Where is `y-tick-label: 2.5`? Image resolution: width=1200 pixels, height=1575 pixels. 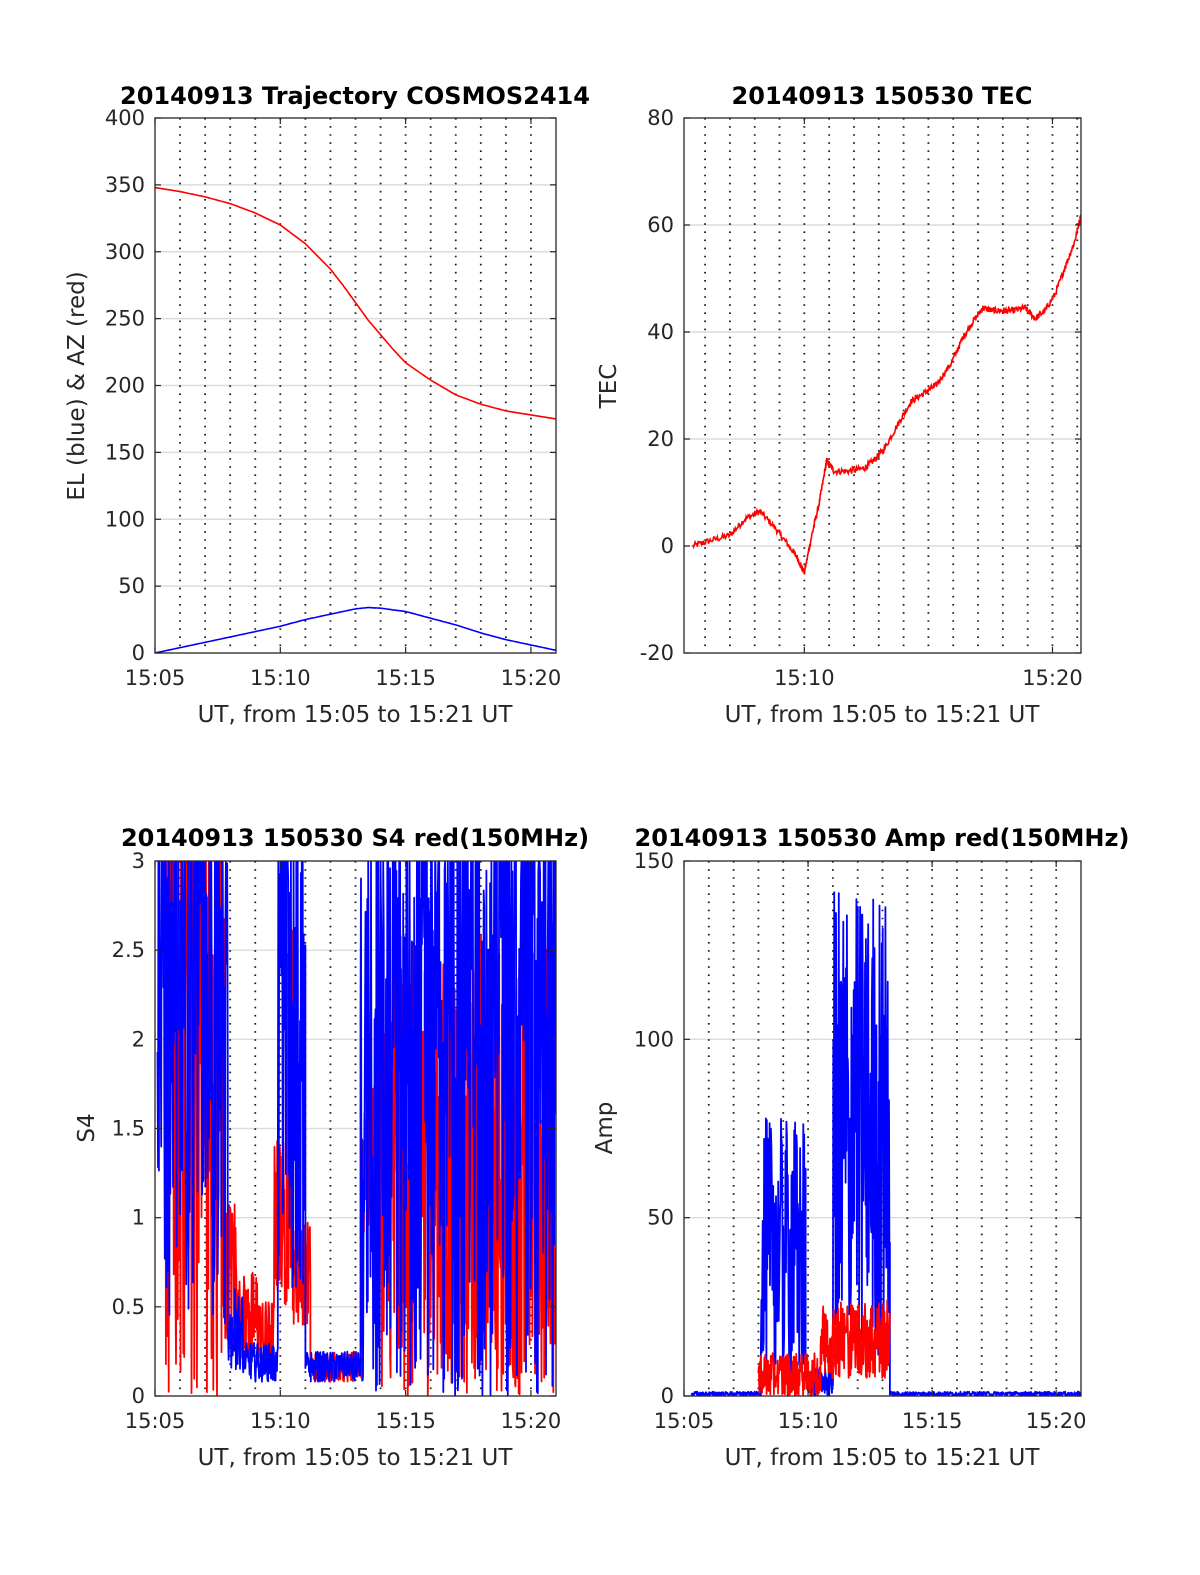 y-tick-label: 2.5 is located at coordinates (128, 950).